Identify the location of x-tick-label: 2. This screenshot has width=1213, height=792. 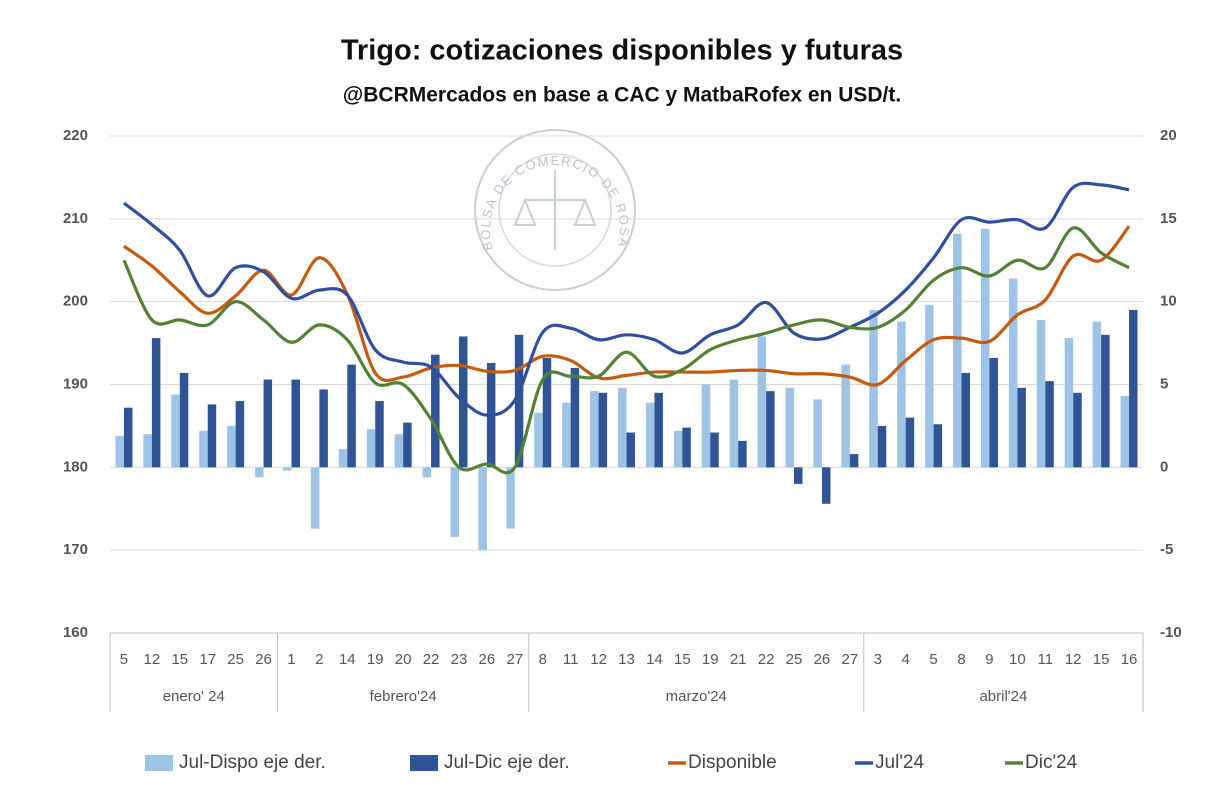
(319, 659).